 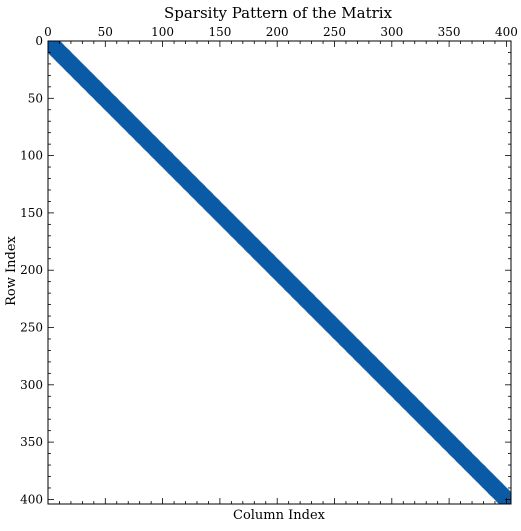 What do you see at coordinates (334, 32) in the screenshot?
I see `x-tick-label: 250` at bounding box center [334, 32].